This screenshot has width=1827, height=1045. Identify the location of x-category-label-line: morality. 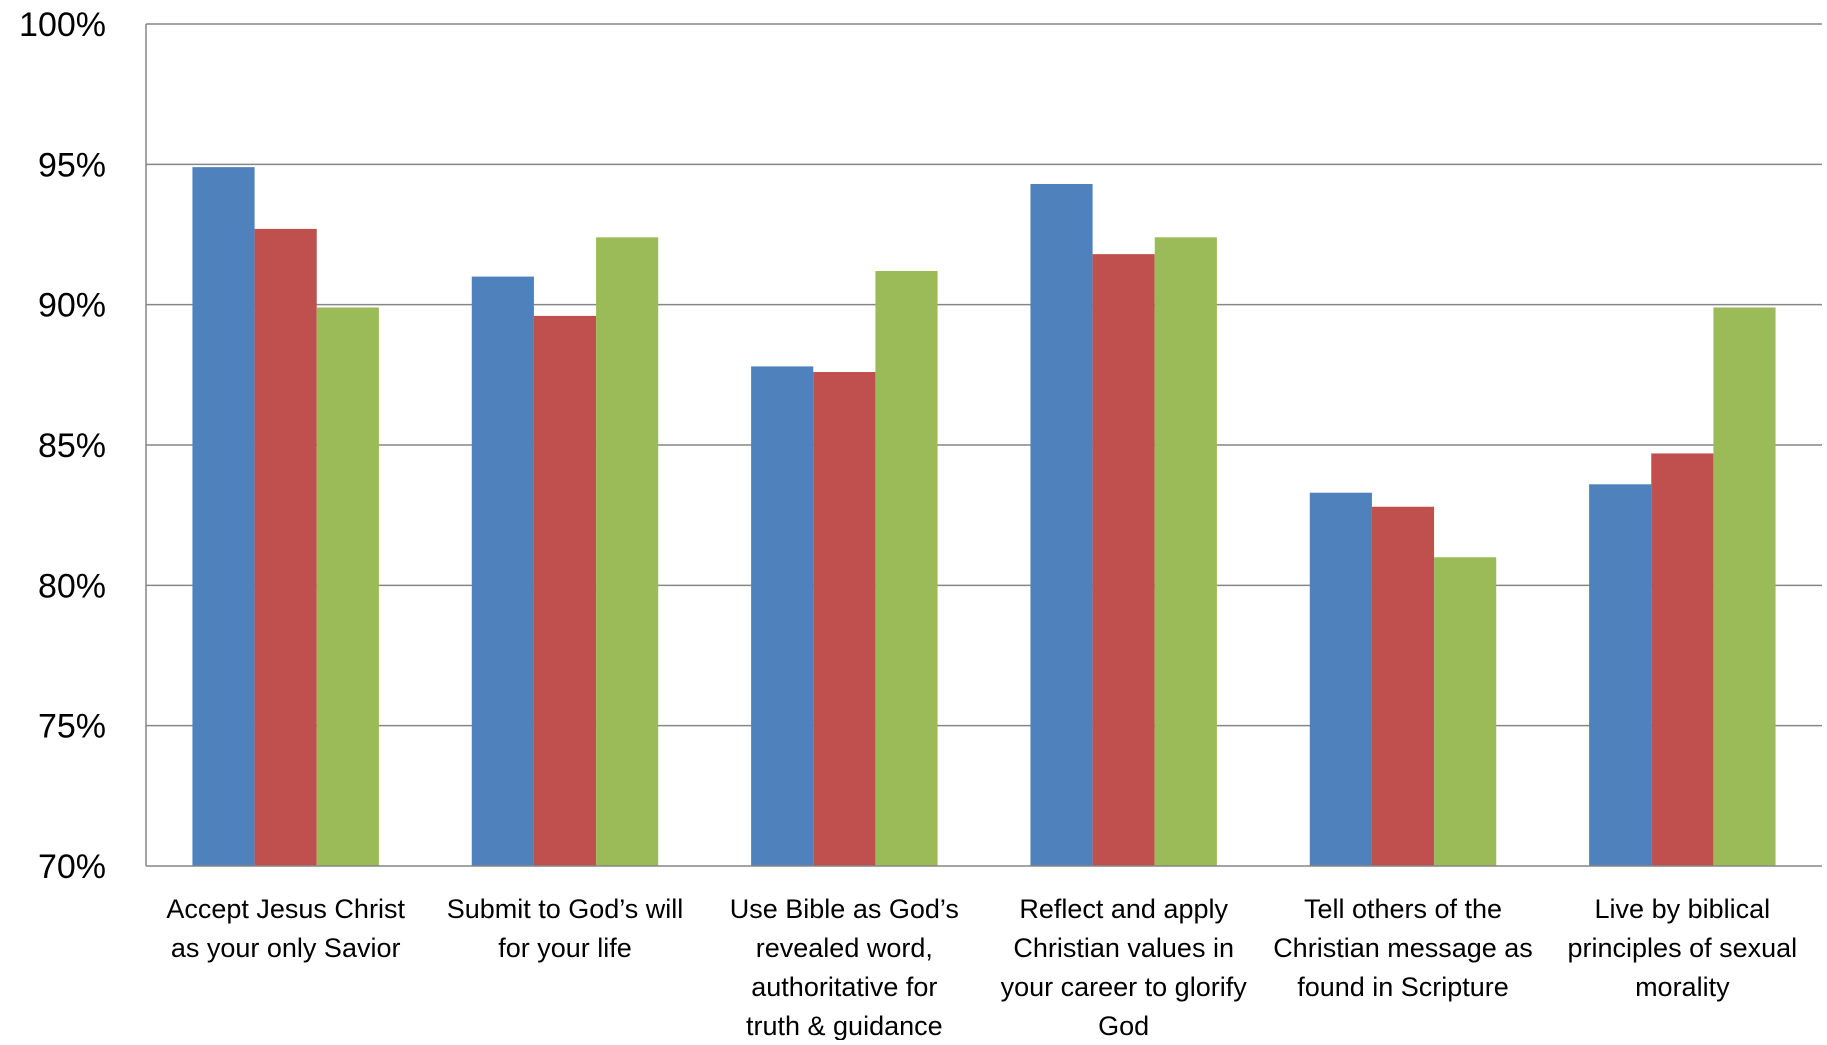
(1682, 987).